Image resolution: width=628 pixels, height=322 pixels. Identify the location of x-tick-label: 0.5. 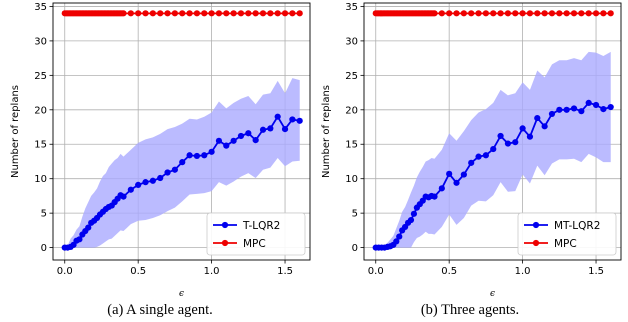
(138, 271).